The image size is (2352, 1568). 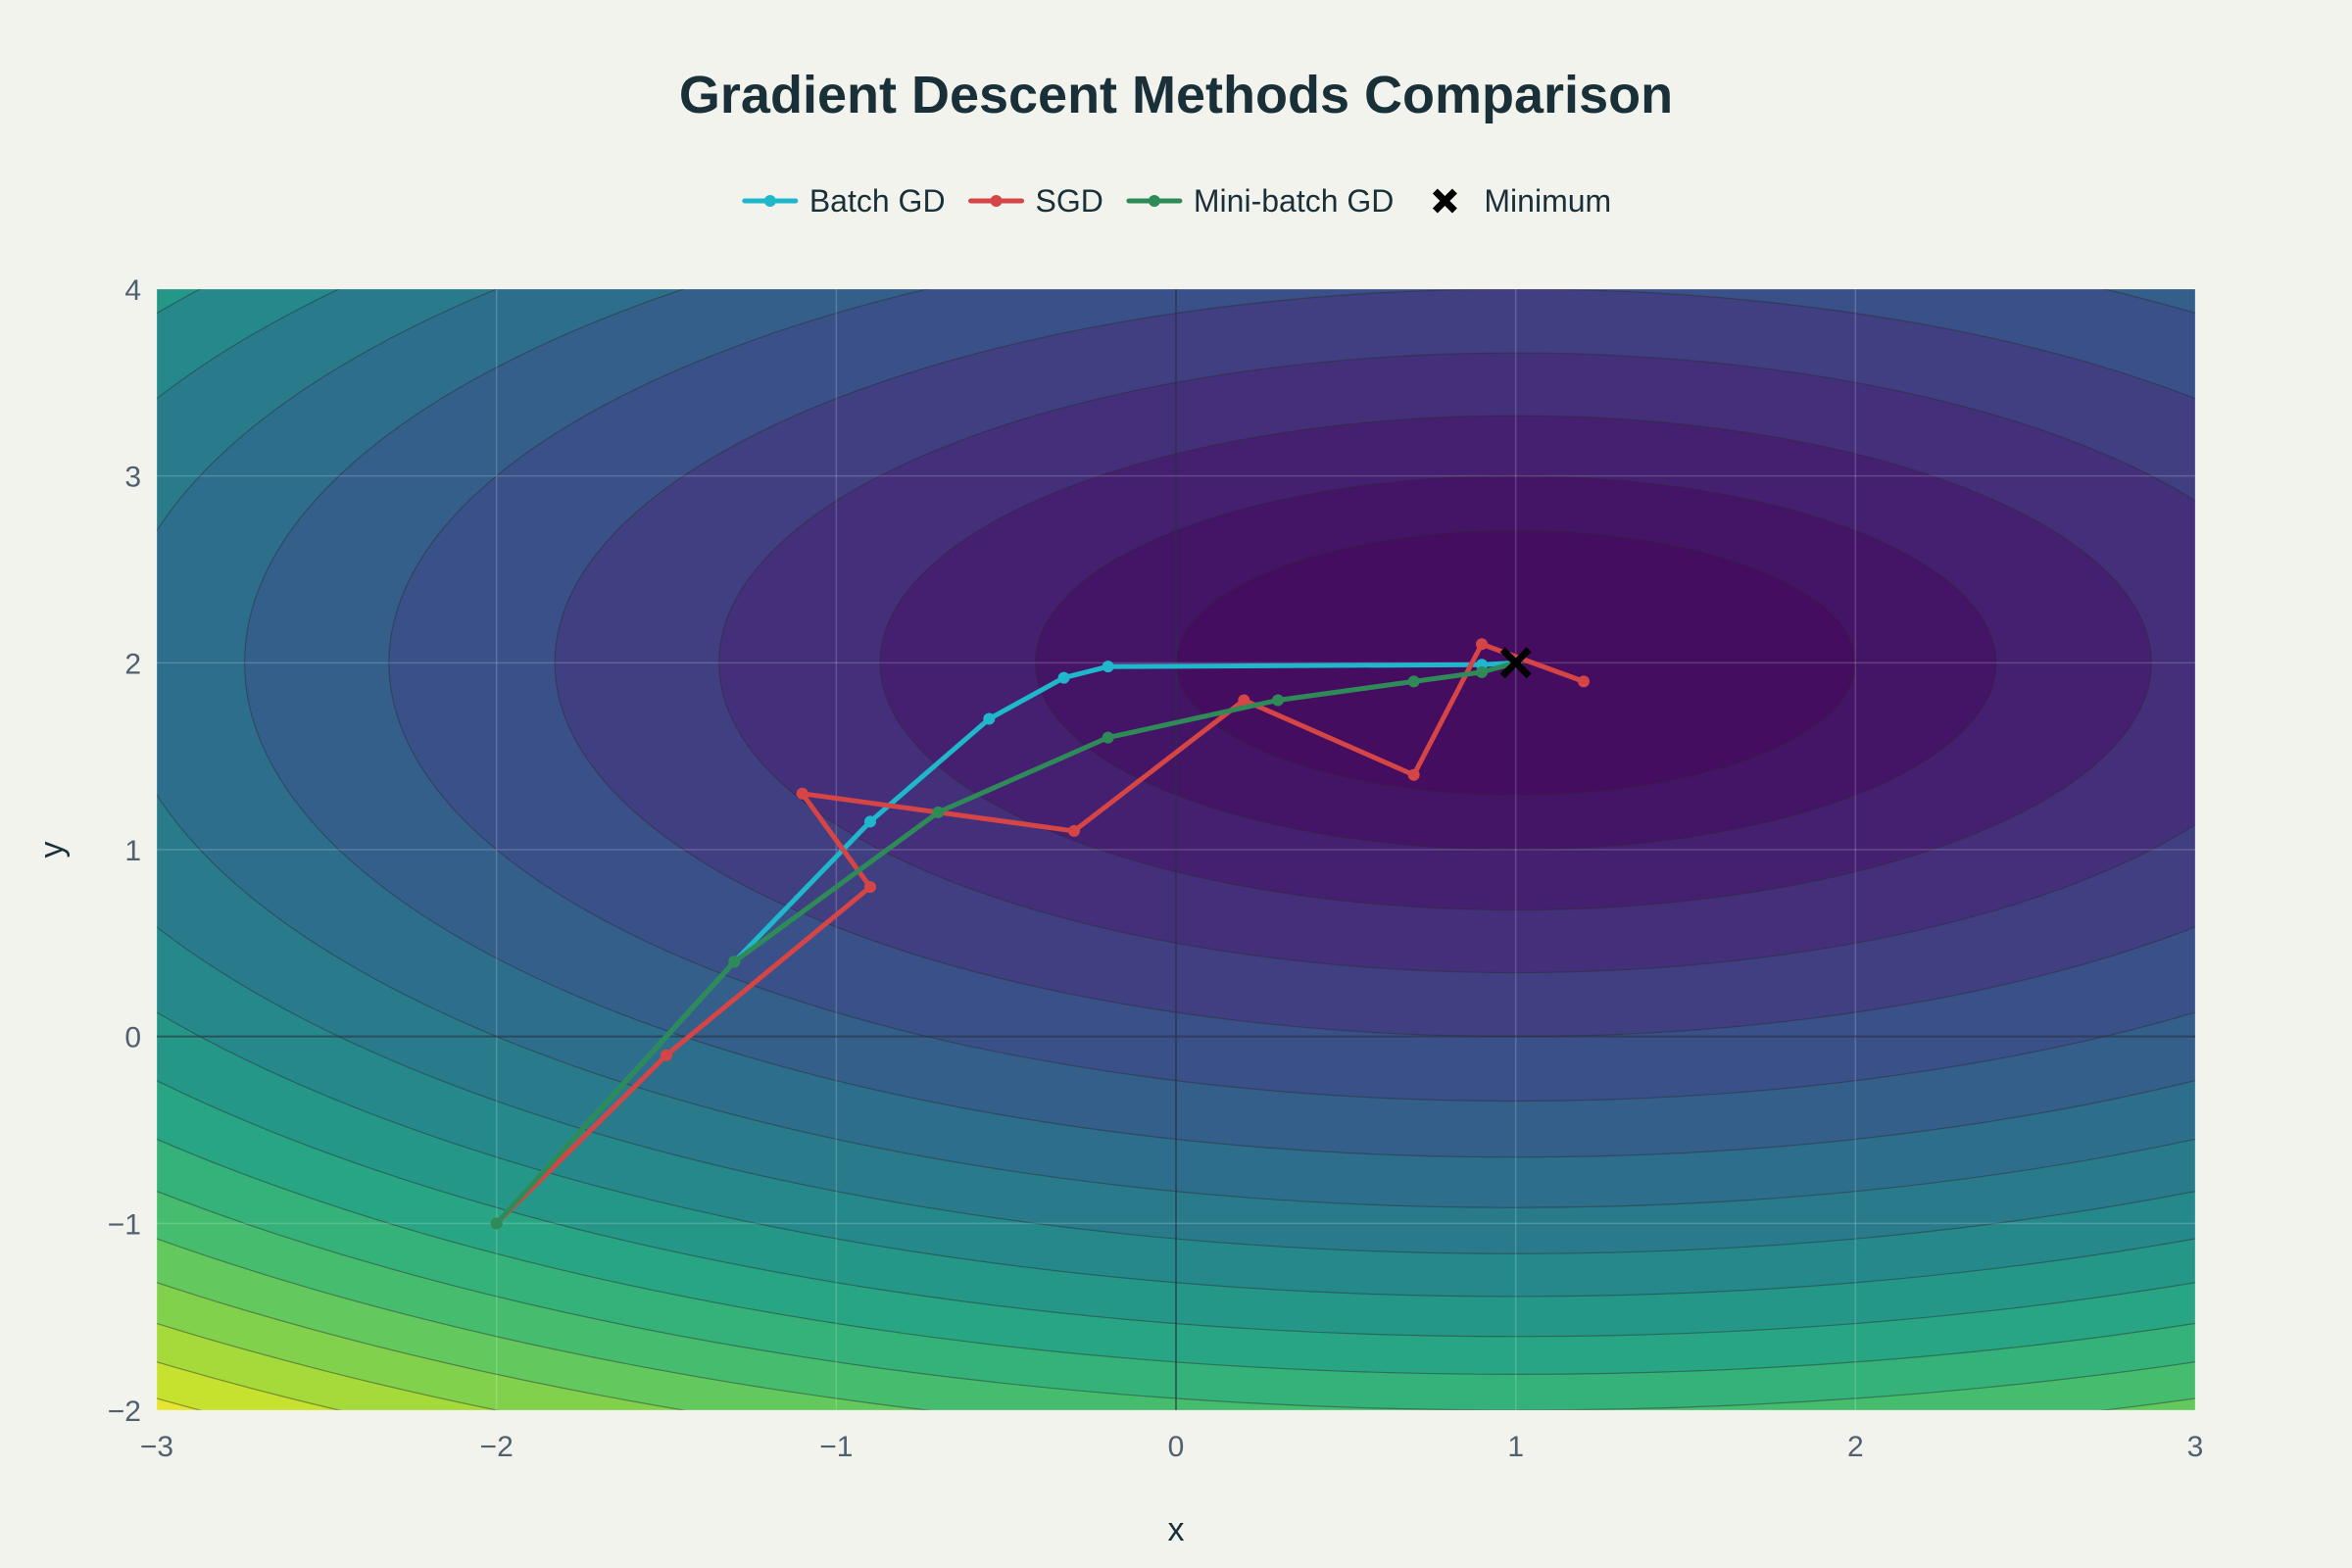 I want to click on legend-item-sgd: SGD, so click(x=1035, y=201).